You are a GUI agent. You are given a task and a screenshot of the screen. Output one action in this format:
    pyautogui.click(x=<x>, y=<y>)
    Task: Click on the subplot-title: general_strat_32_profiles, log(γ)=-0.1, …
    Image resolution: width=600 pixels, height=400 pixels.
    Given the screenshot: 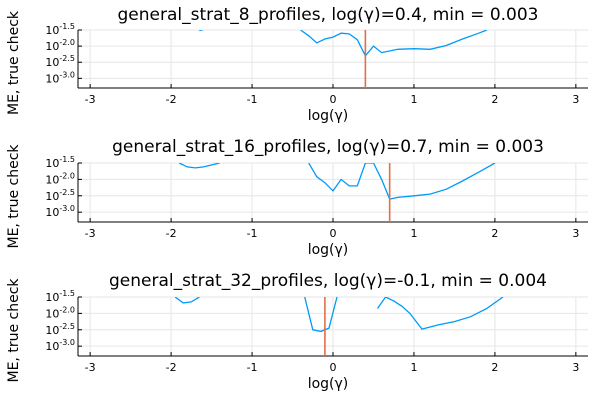 What is the action you would take?
    pyautogui.click(x=328, y=281)
    